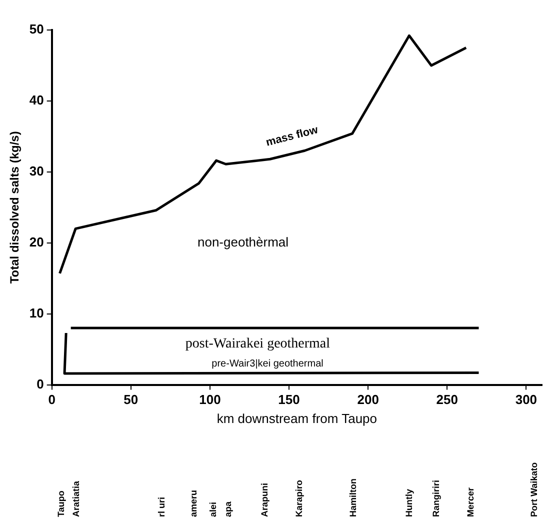 This screenshot has width=556, height=521. Describe the element at coordinates (470, 501) in the screenshot. I see `text: Mercer` at that location.